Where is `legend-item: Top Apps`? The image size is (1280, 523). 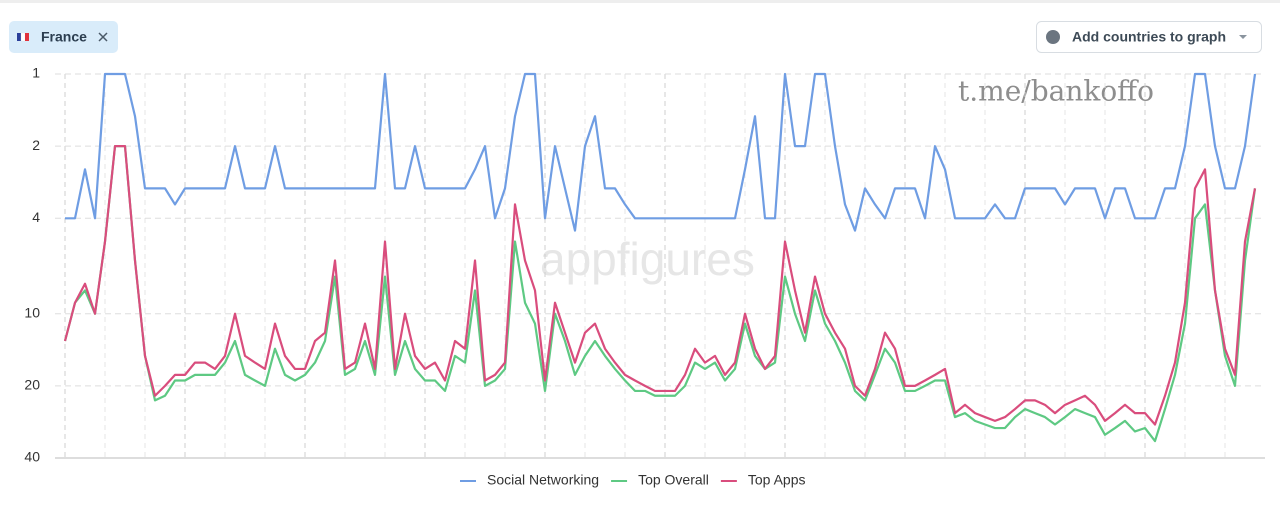
legend-item: Top Apps is located at coordinates (763, 480).